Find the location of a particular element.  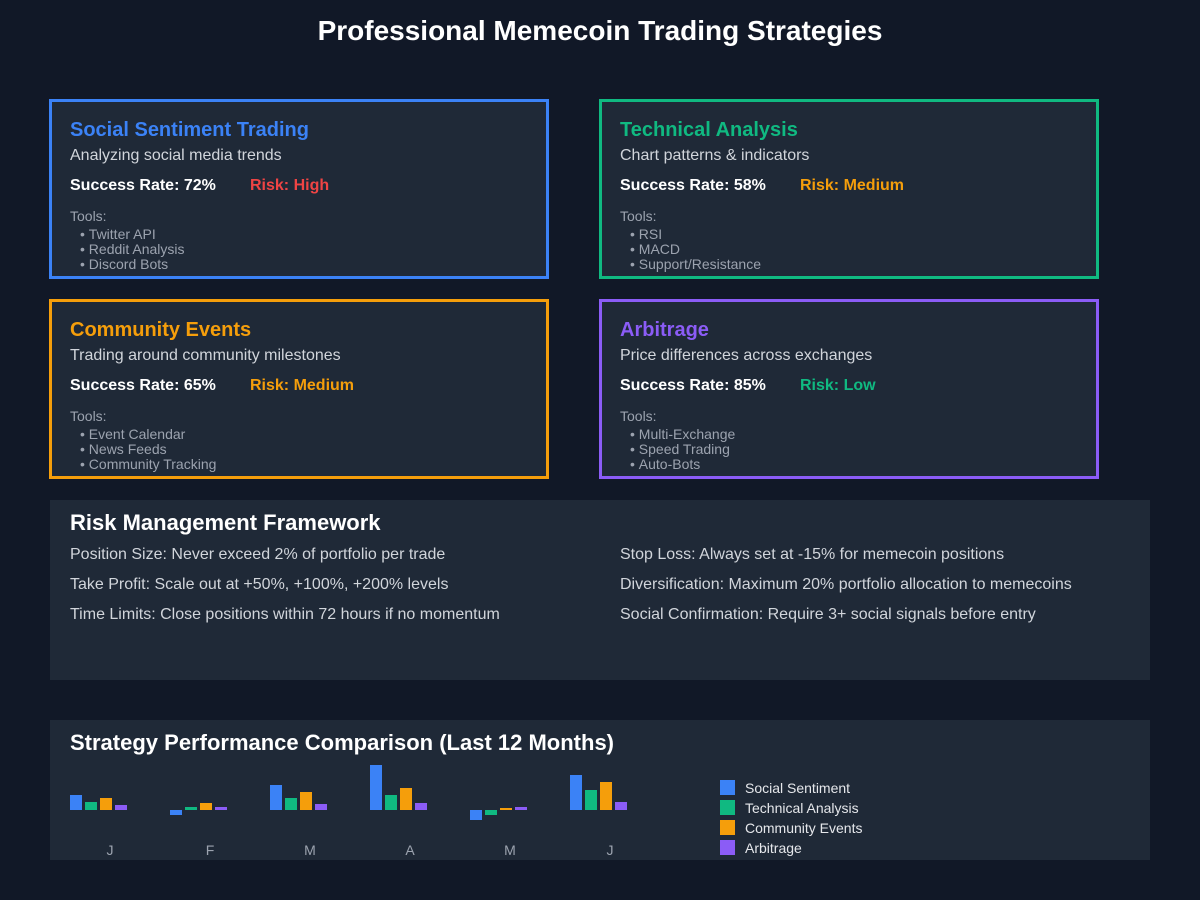

strategy-description: Analyzing social media trends is located at coordinates (176, 155).